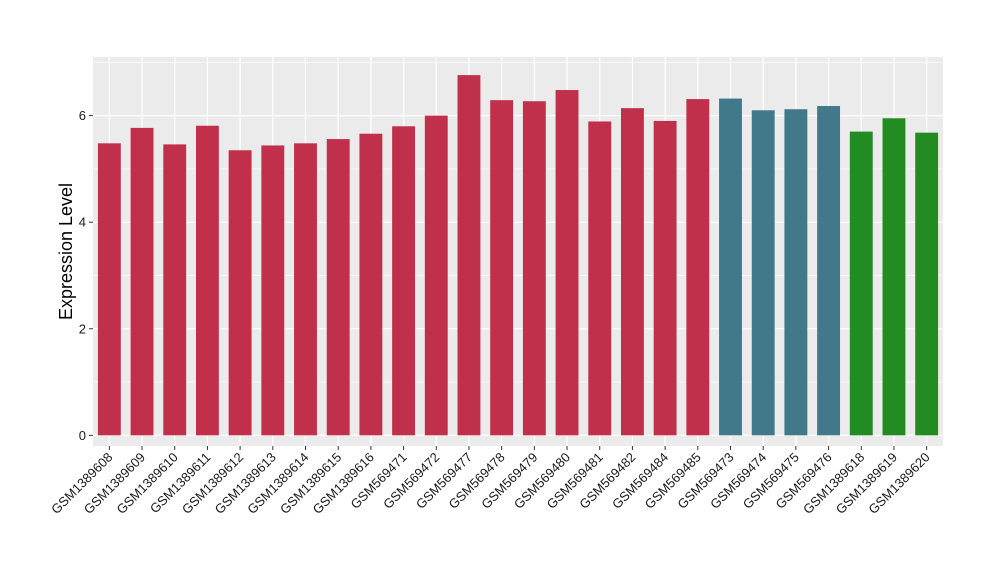 The height and width of the screenshot is (580, 1000). Describe the element at coordinates (273, 290) in the screenshot. I see `bar-gsm1389613` at that location.